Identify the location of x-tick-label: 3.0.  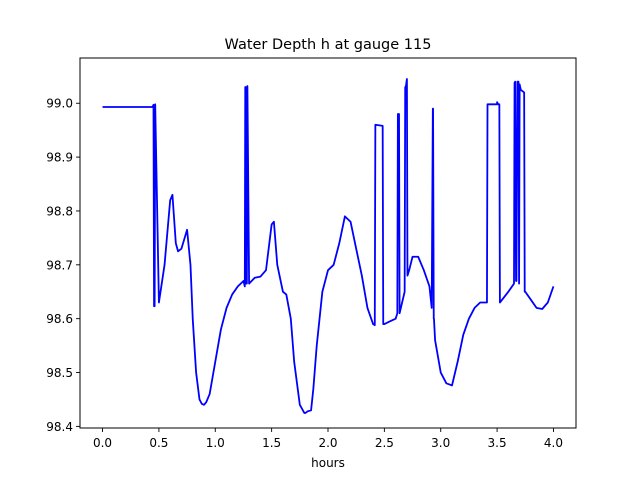
(440, 443).